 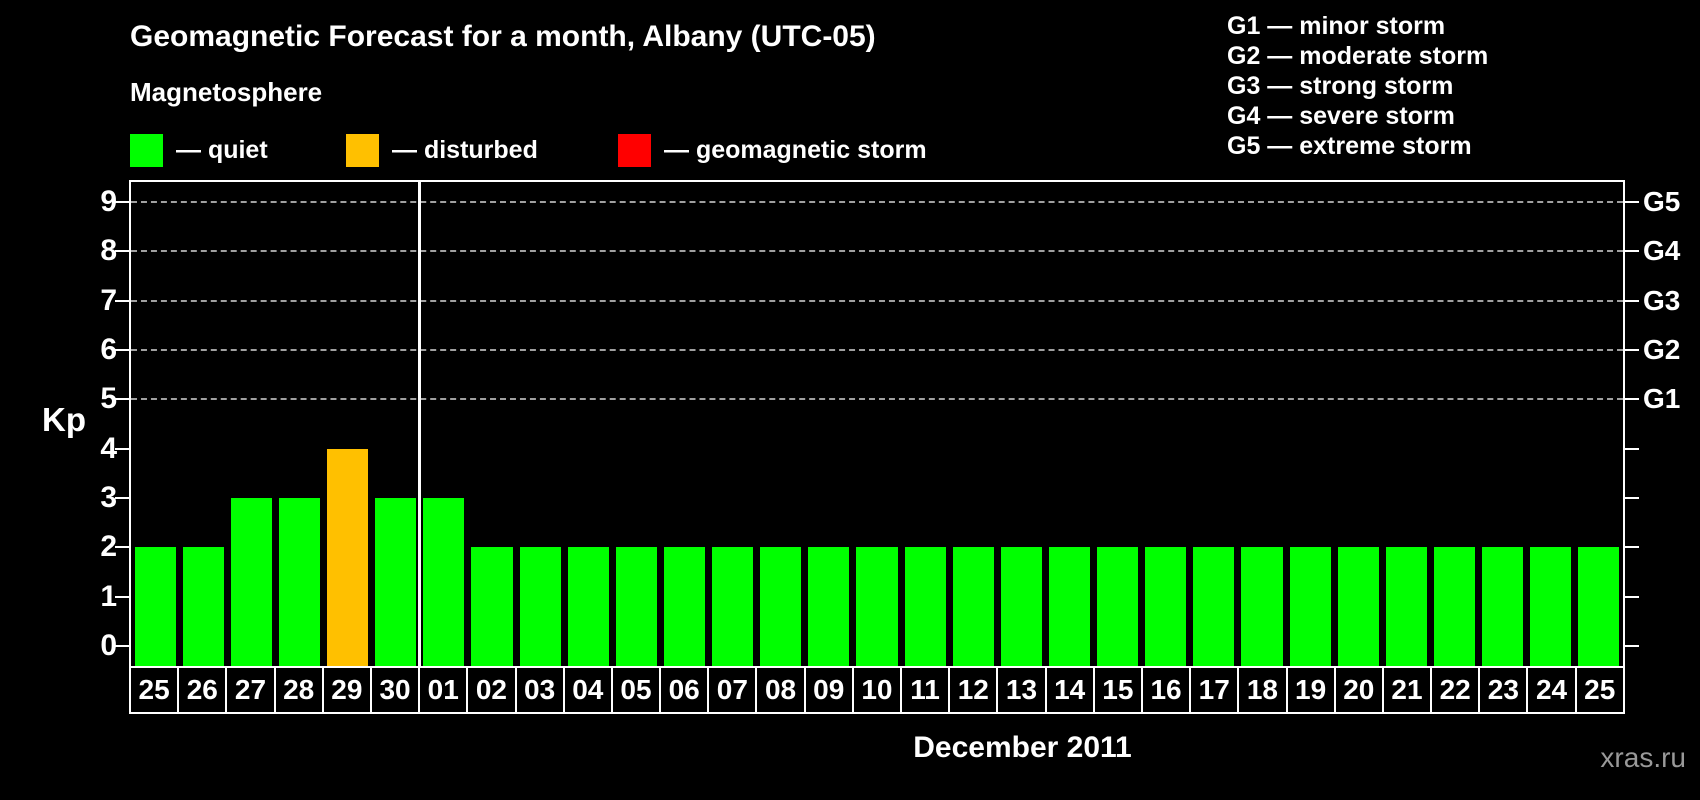 What do you see at coordinates (1358, 56) in the screenshot?
I see `storm-scale-line-2: G2 — moderate storm` at bounding box center [1358, 56].